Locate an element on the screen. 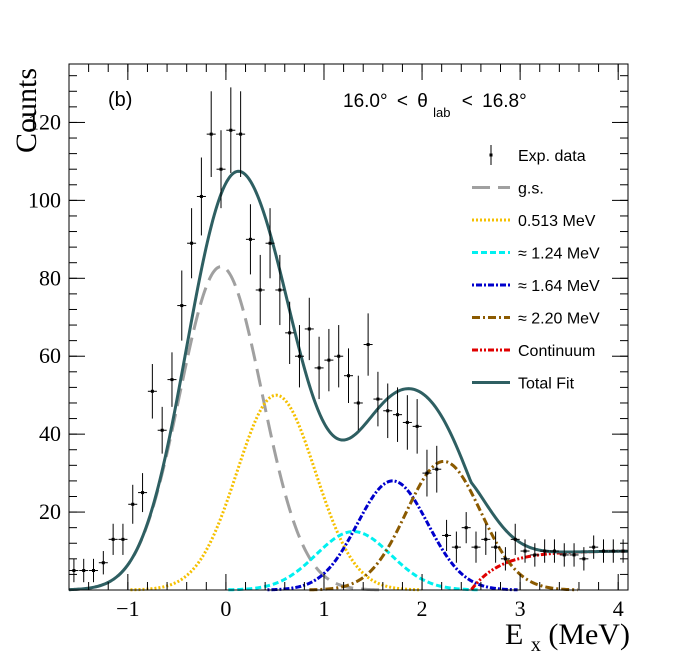  angle-lt-2: < is located at coordinates (467, 101).